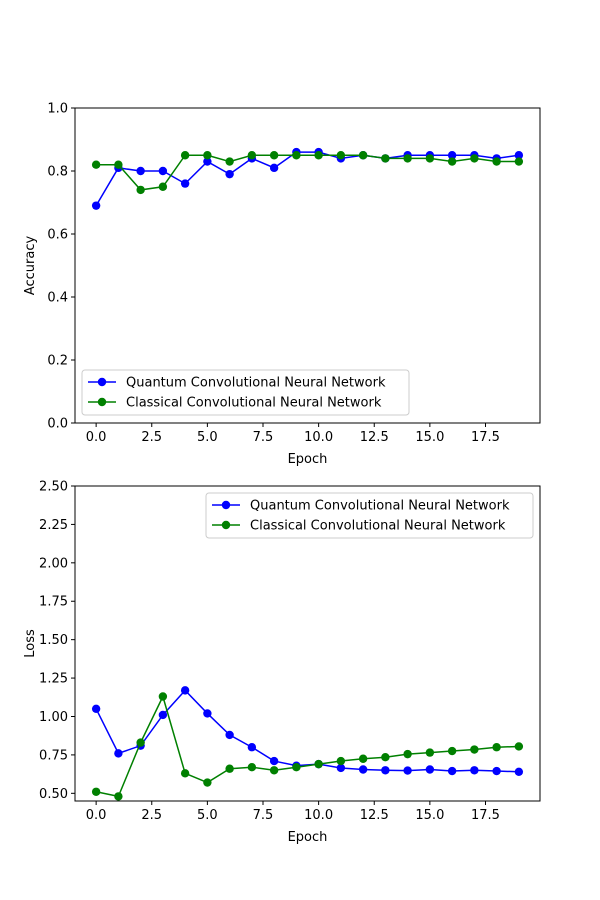 This screenshot has height=900, width=600. What do you see at coordinates (308, 837) in the screenshot?
I see `loss-x-axis-label: Epoch` at bounding box center [308, 837].